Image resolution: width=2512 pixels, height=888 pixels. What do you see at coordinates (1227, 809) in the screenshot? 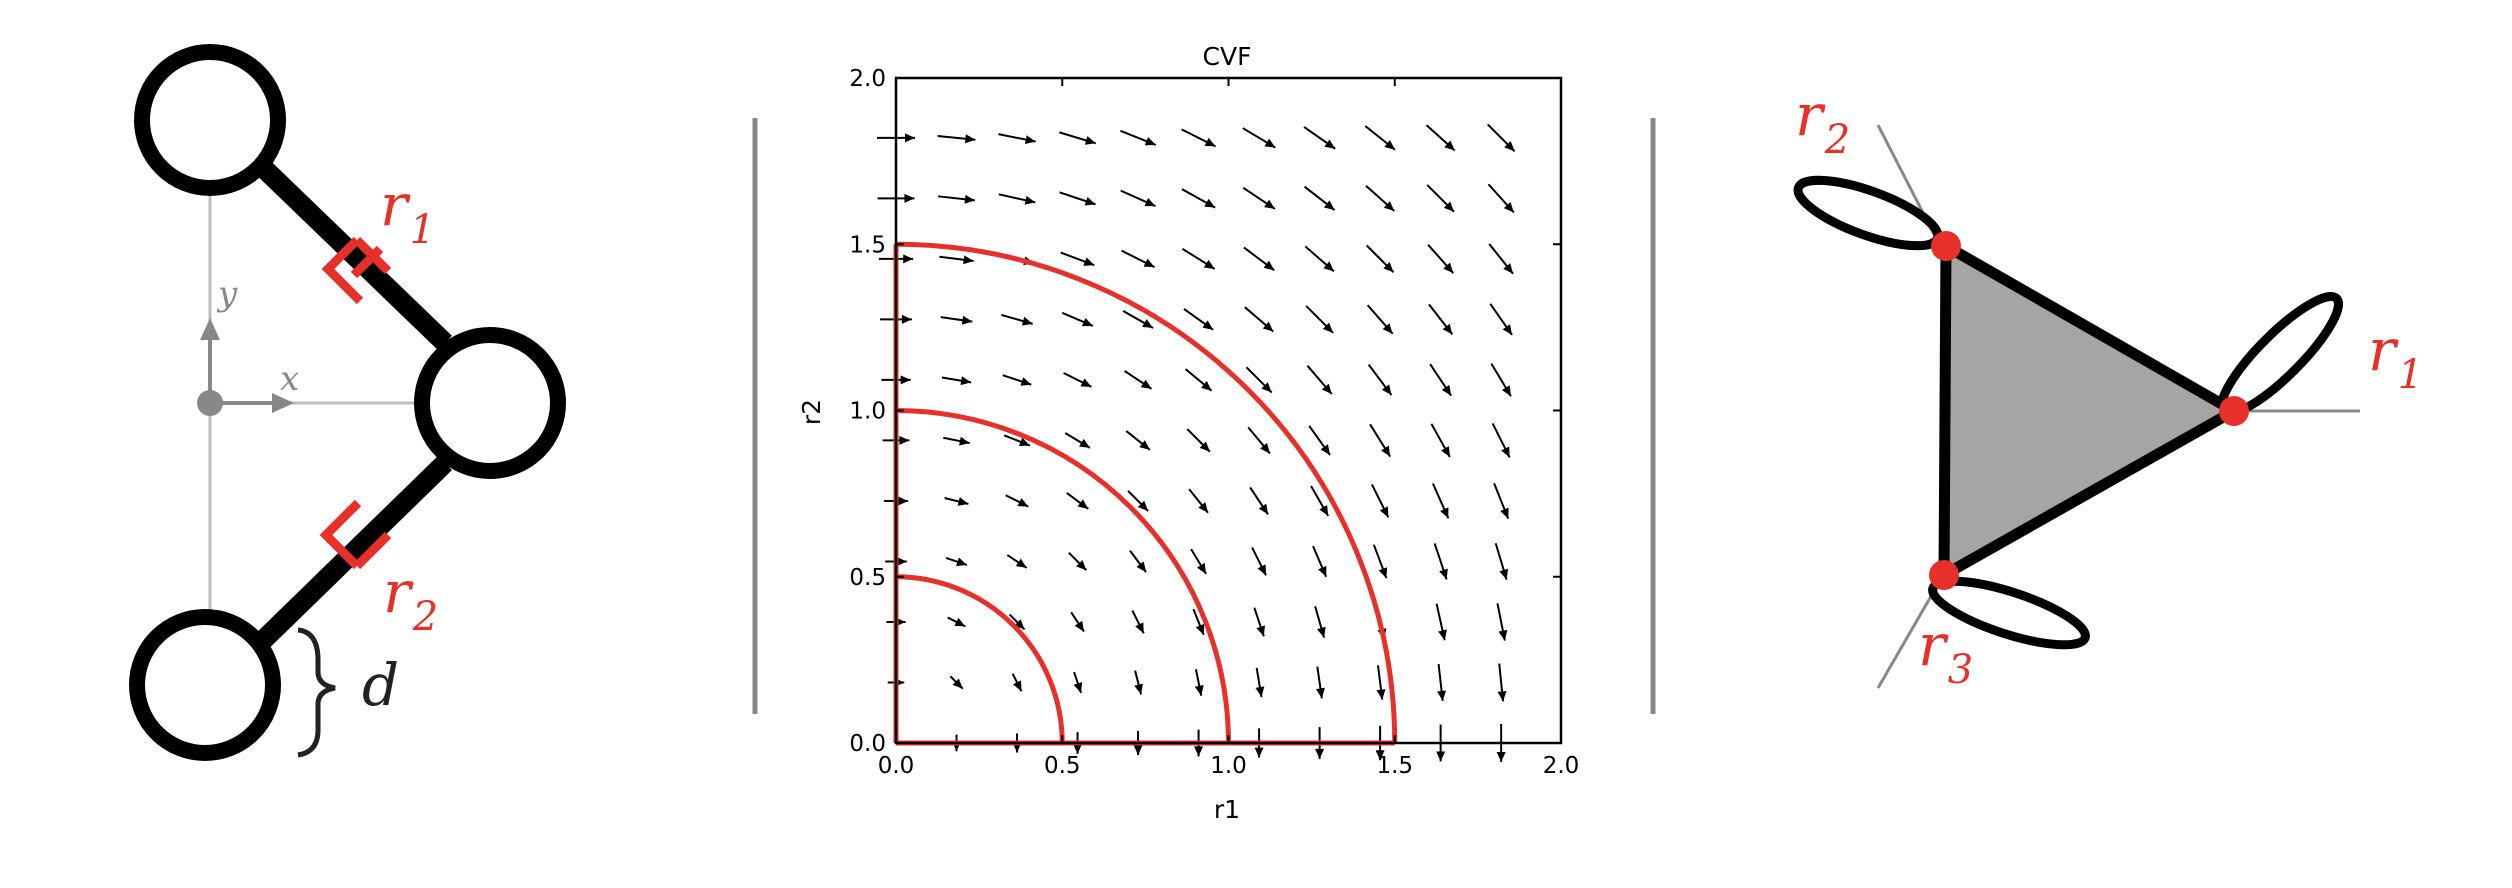
I see `x-axis-label: r1` at bounding box center [1227, 809].